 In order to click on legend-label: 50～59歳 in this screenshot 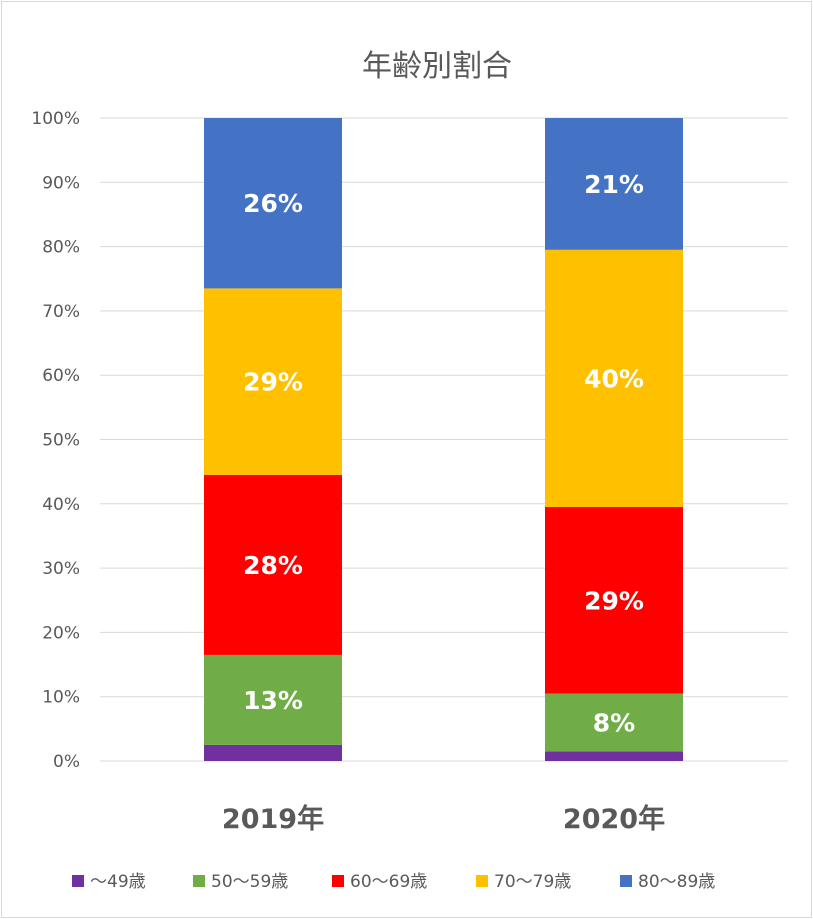, I will do `click(249, 882)`.